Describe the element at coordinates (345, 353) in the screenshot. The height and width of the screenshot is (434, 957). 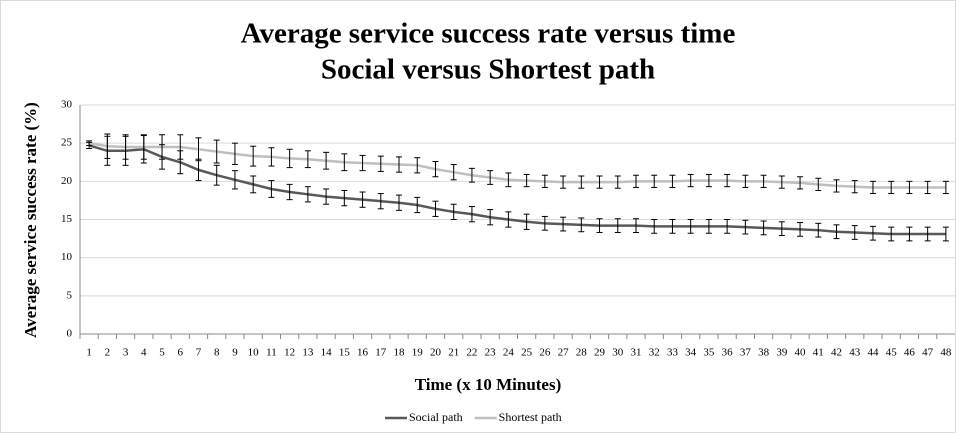
I see `x-tick-label: 15` at that location.